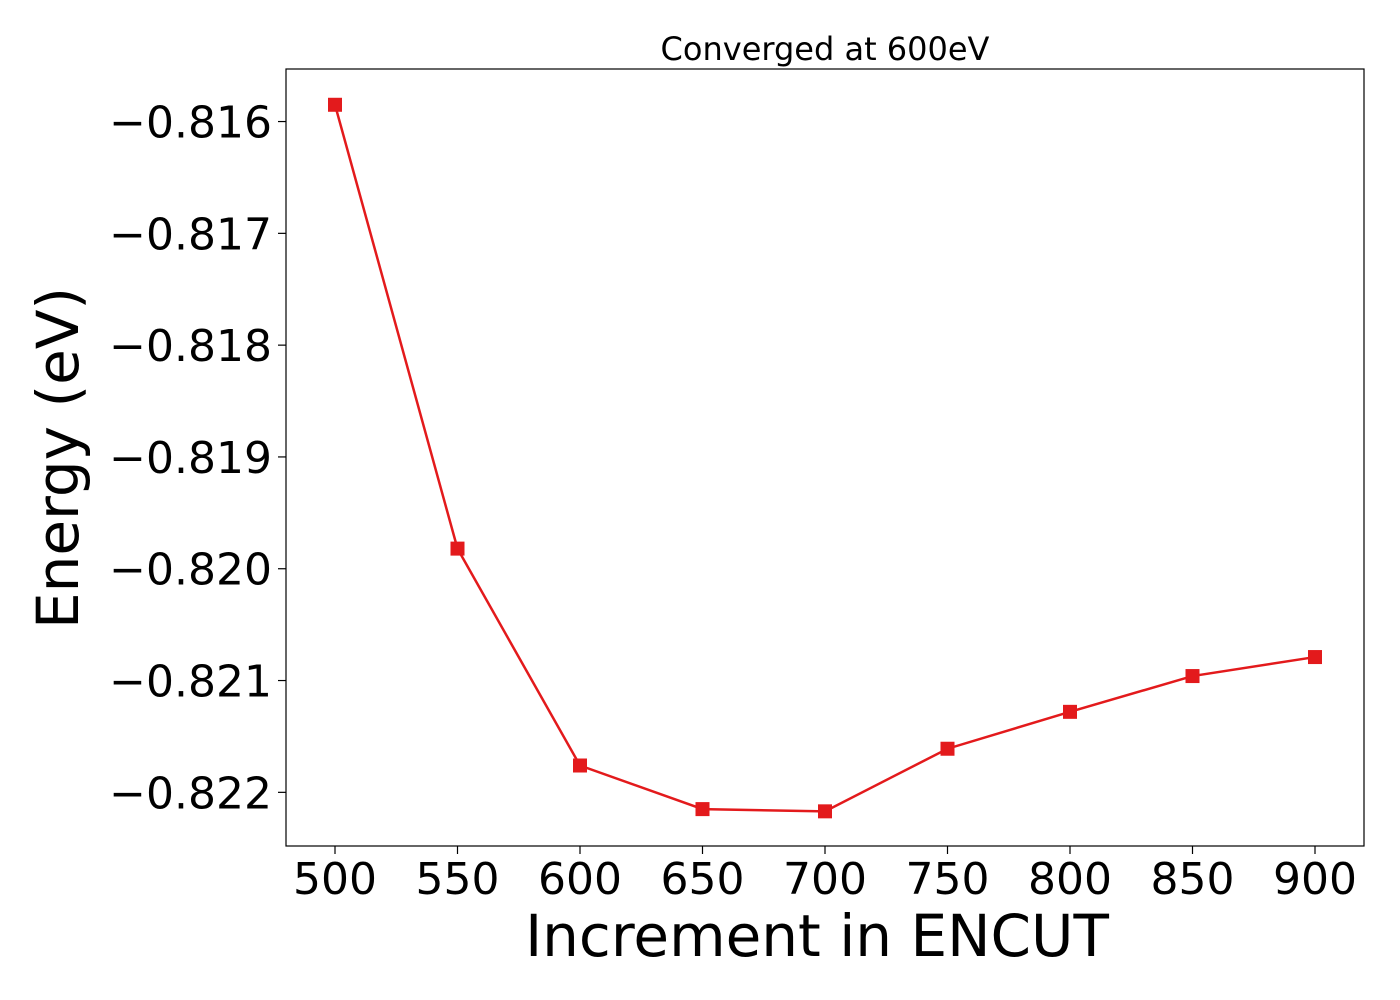 The width and height of the screenshot is (1400, 1000). Describe the element at coordinates (190, 458) in the screenshot. I see `y-tick-label: −0.819` at that location.